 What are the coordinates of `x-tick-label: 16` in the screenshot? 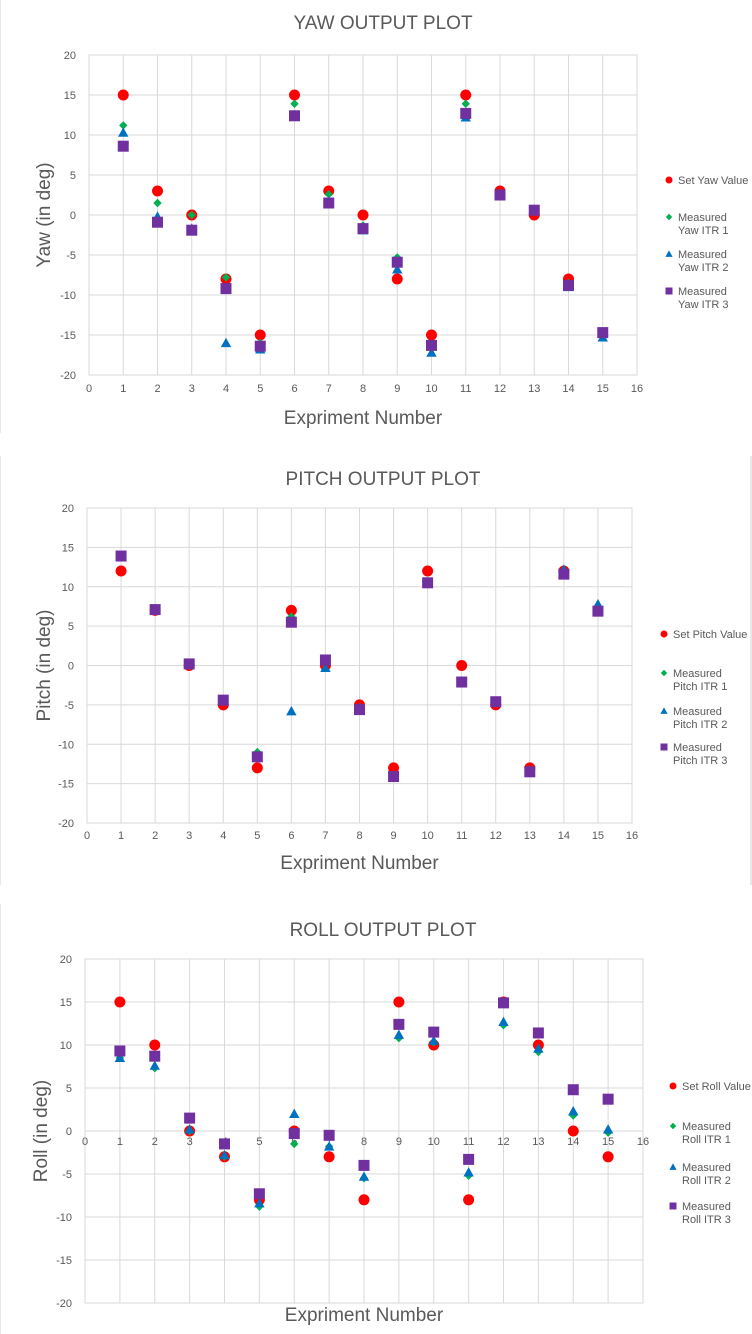 It's located at (643, 1142).